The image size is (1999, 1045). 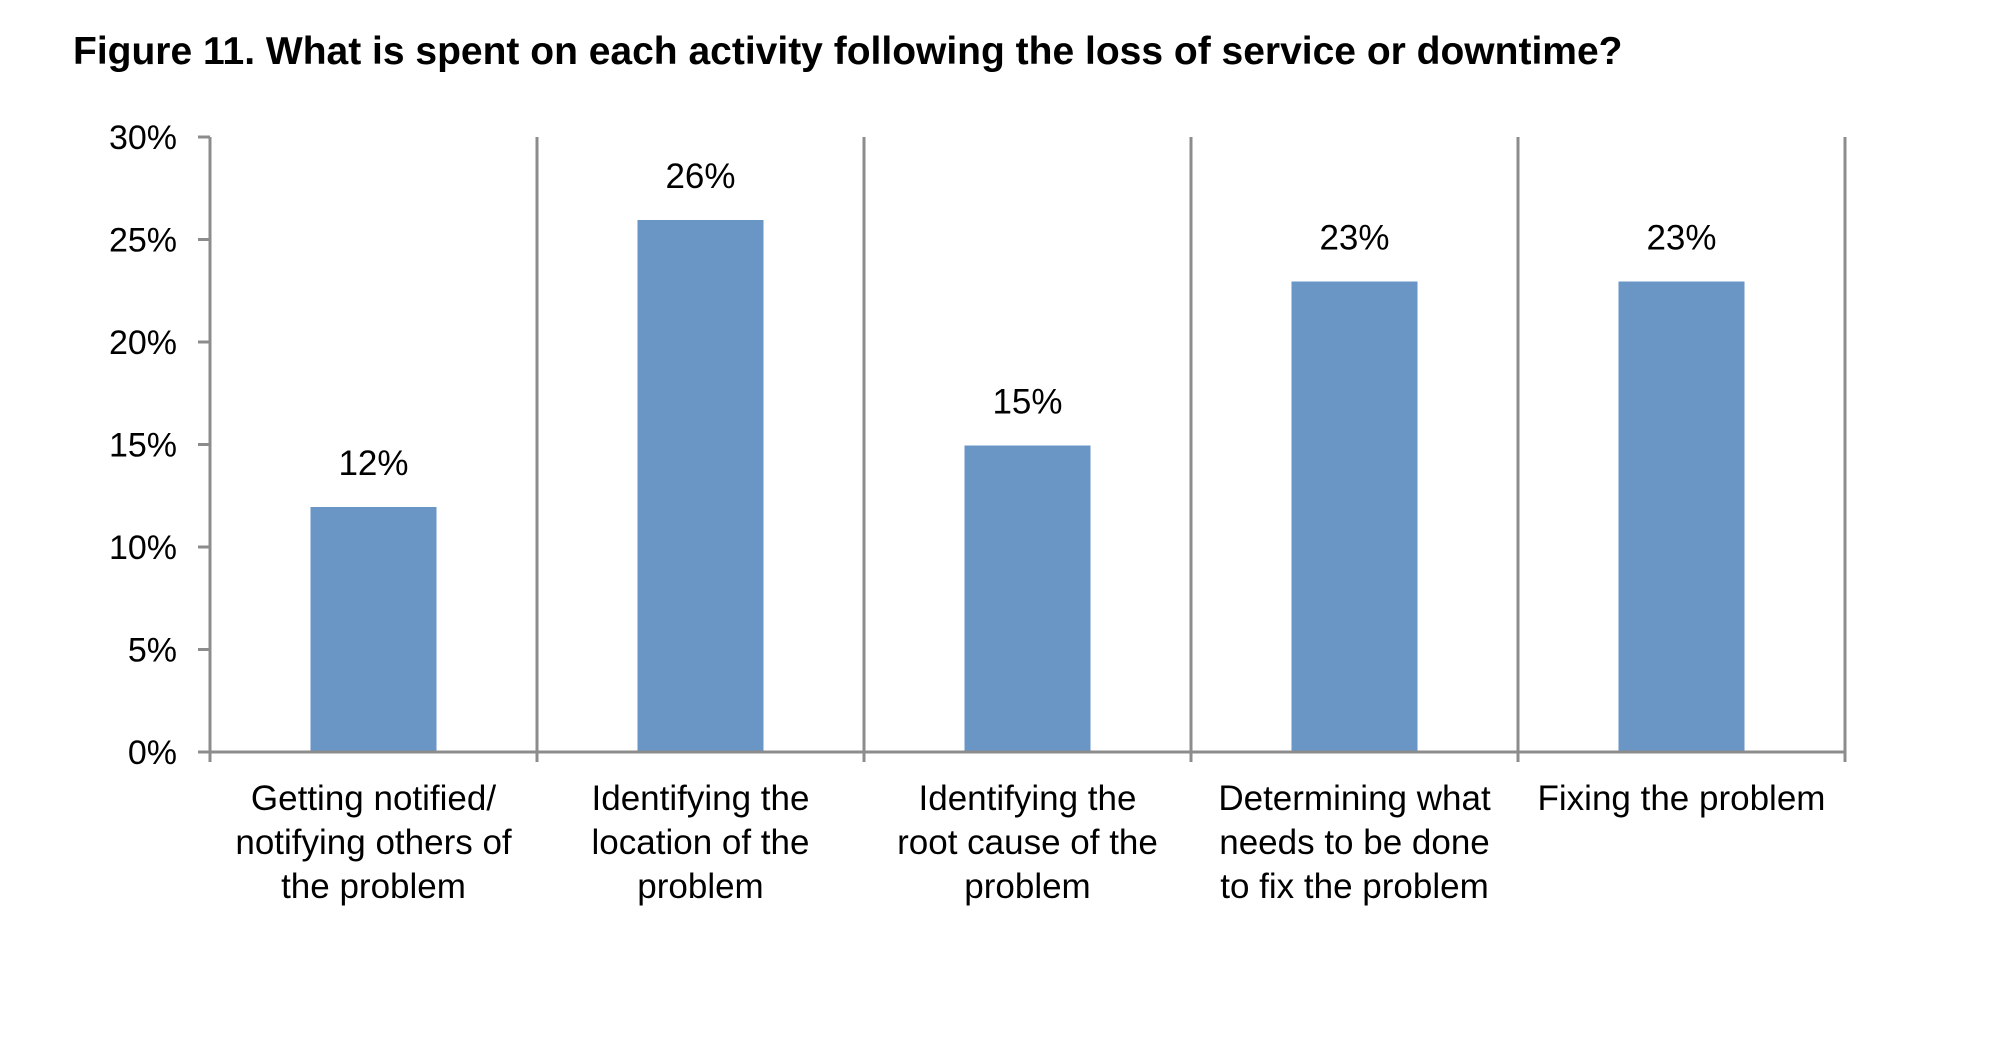 What do you see at coordinates (1027, 402) in the screenshot?
I see `data-label: 15%` at bounding box center [1027, 402].